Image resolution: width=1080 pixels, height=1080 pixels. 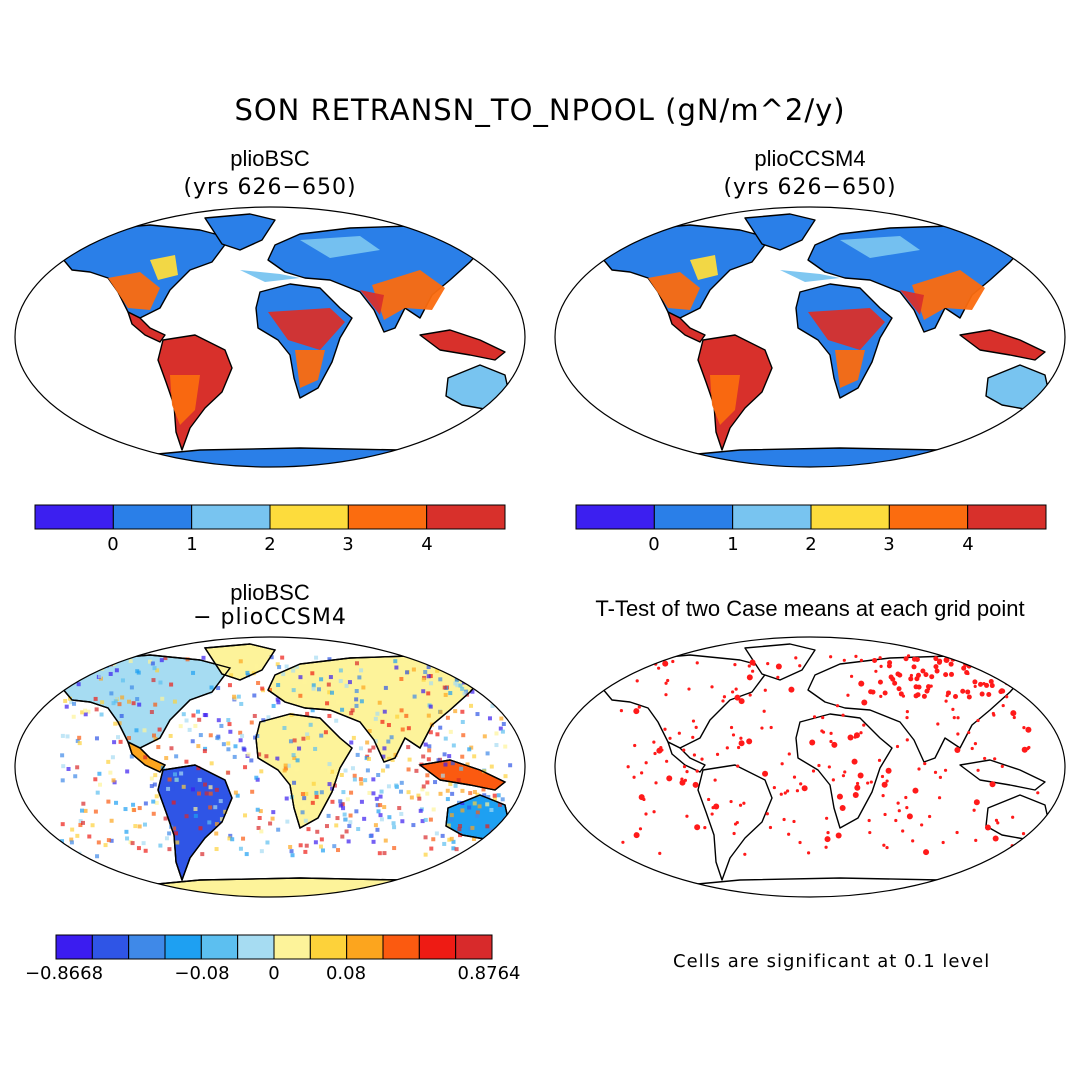 I want to click on map-ttest, so click(x=810, y=767).